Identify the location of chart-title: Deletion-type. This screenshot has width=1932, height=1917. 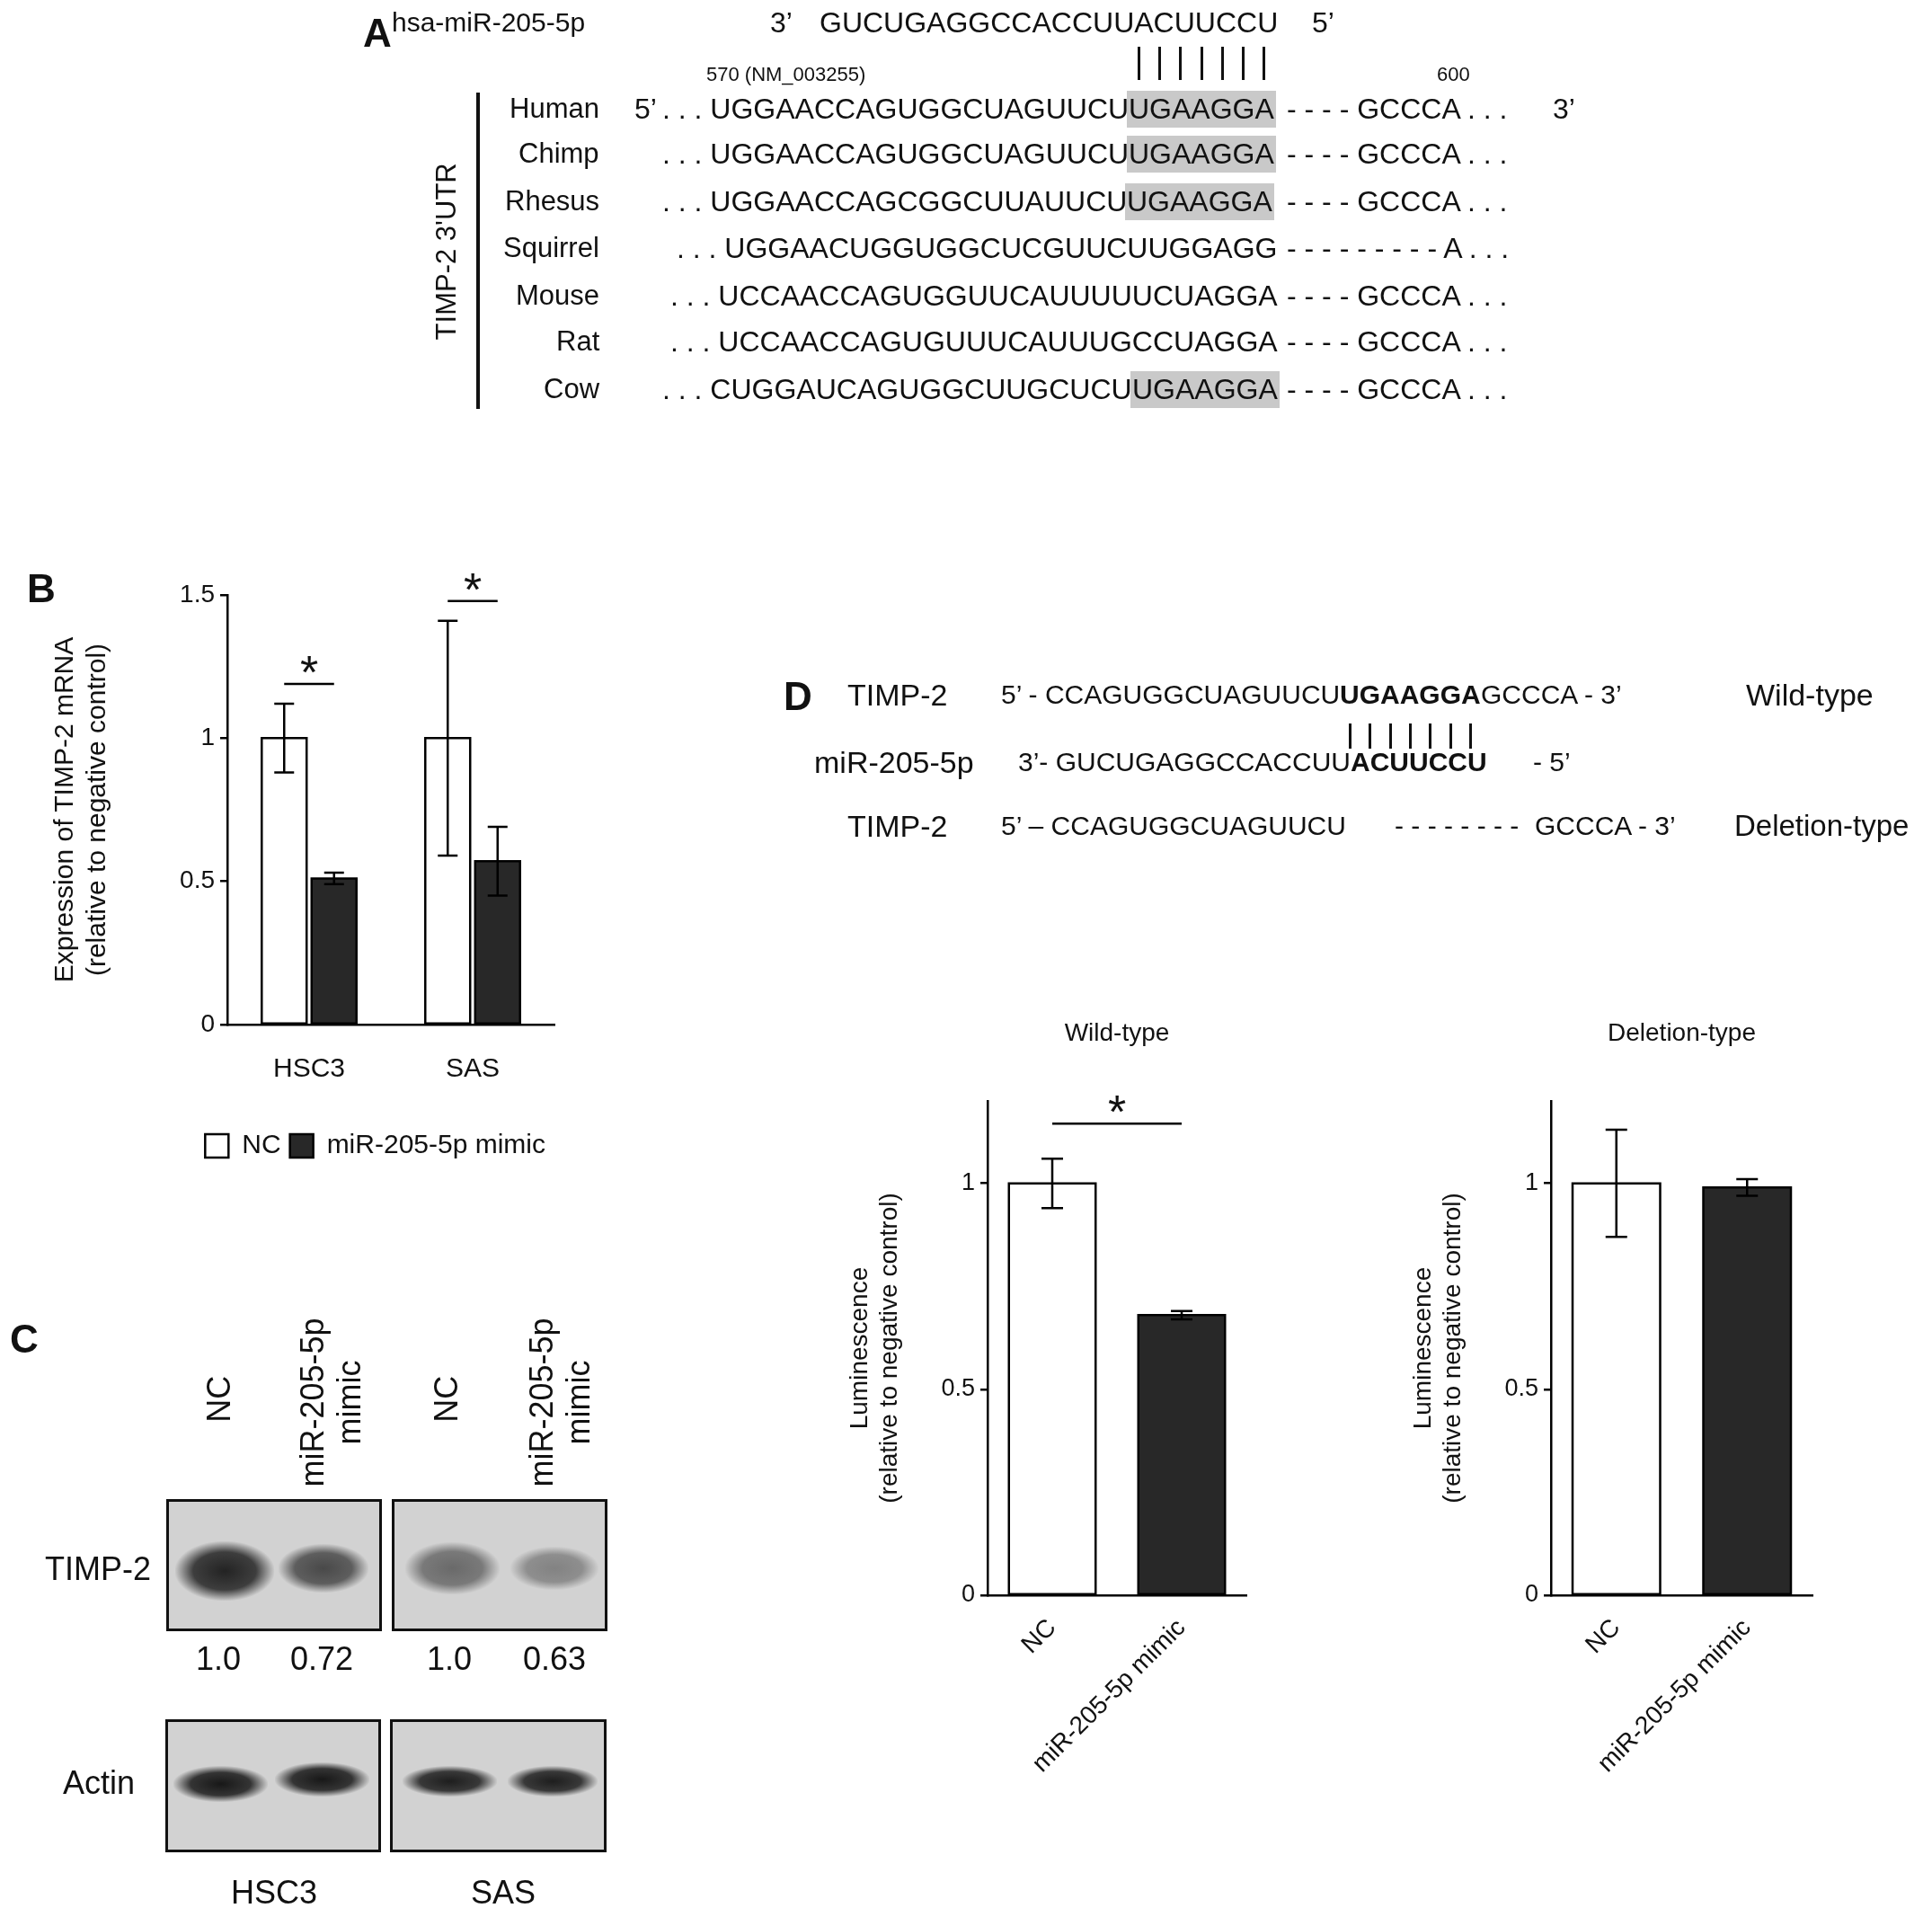
(1682, 1031).